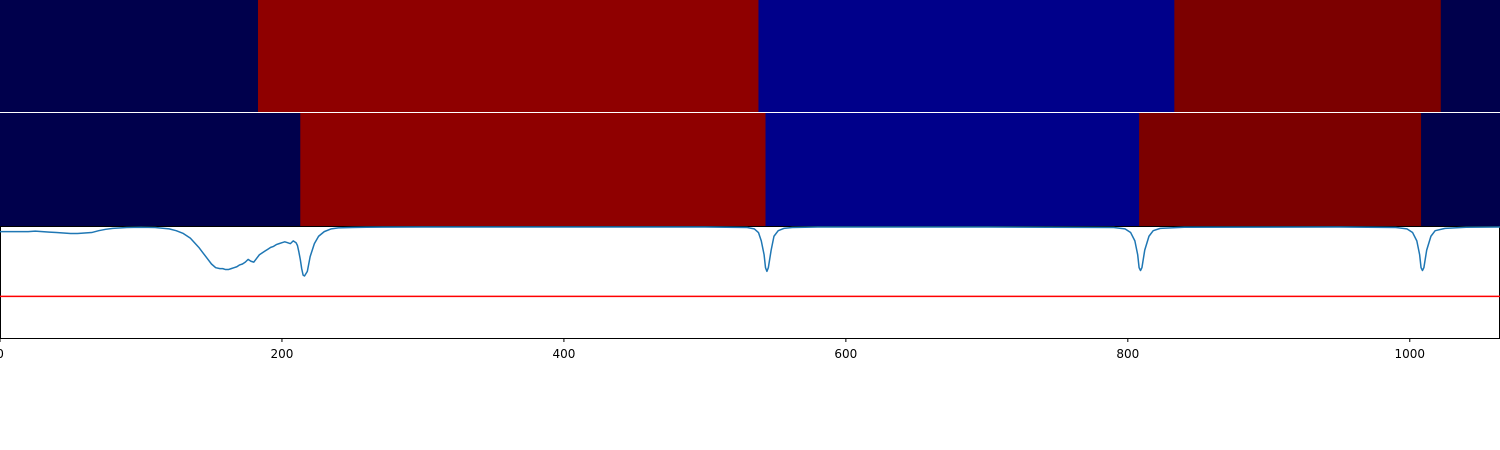  Describe the element at coordinates (282, 354) in the screenshot. I see `x-tick-label: 200` at that location.